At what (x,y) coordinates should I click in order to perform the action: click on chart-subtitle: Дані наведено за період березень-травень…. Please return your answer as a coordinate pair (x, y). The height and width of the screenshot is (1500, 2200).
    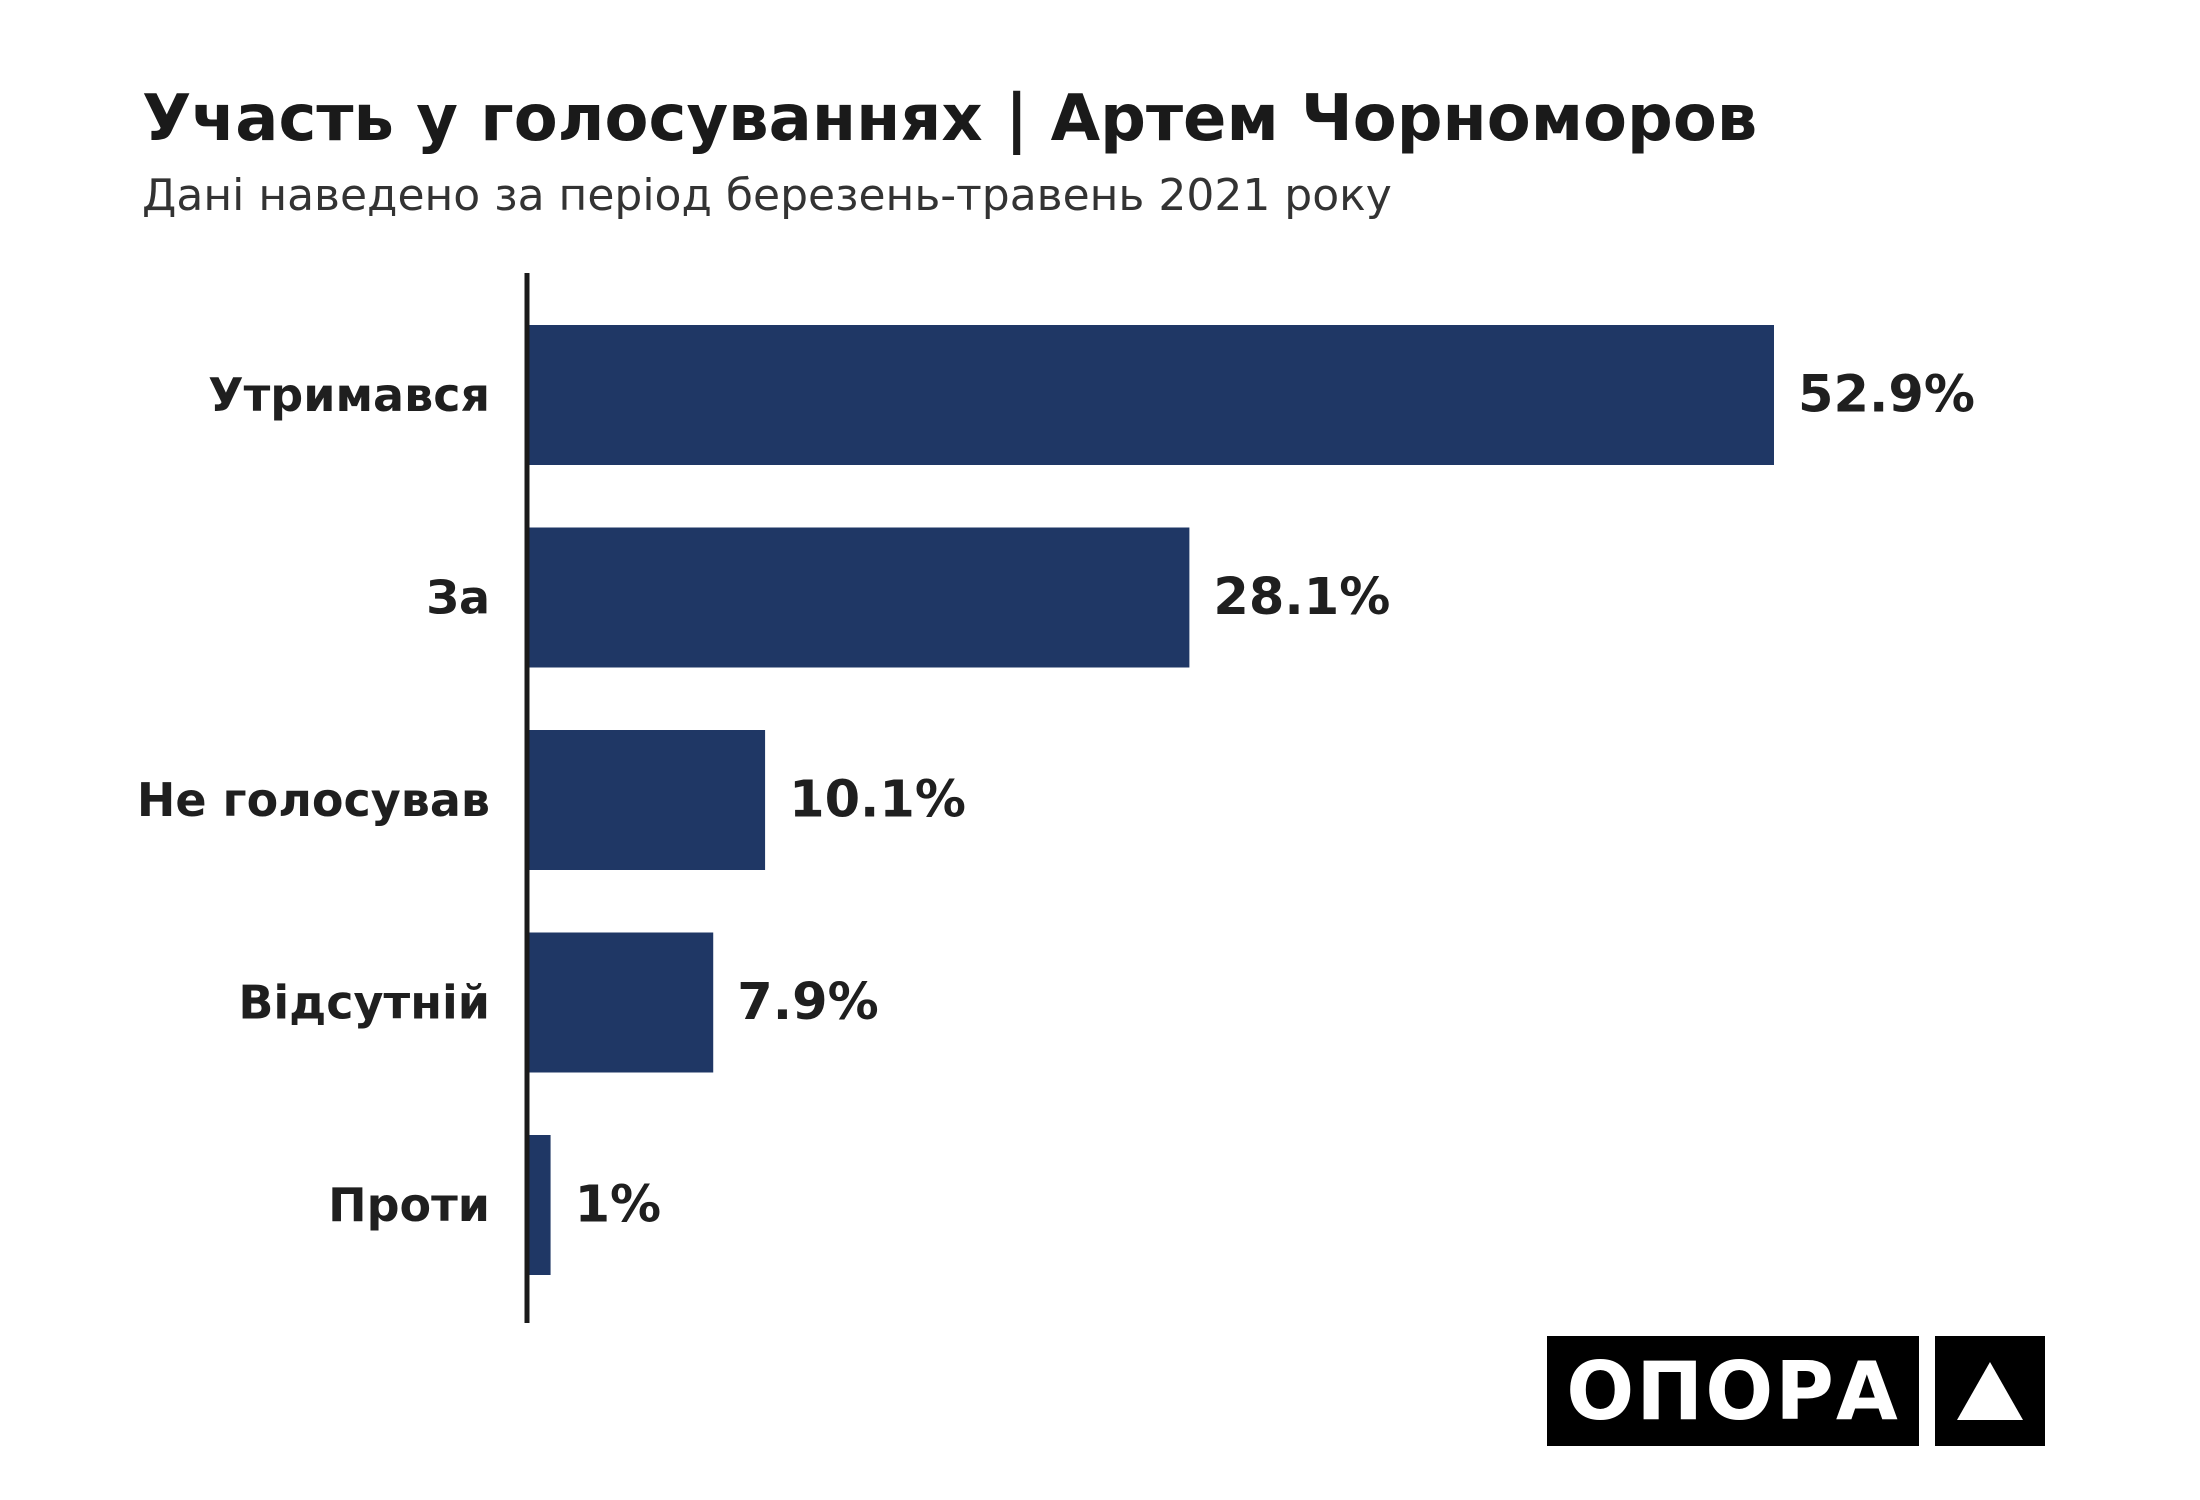
    Looking at the image, I should click on (767, 195).